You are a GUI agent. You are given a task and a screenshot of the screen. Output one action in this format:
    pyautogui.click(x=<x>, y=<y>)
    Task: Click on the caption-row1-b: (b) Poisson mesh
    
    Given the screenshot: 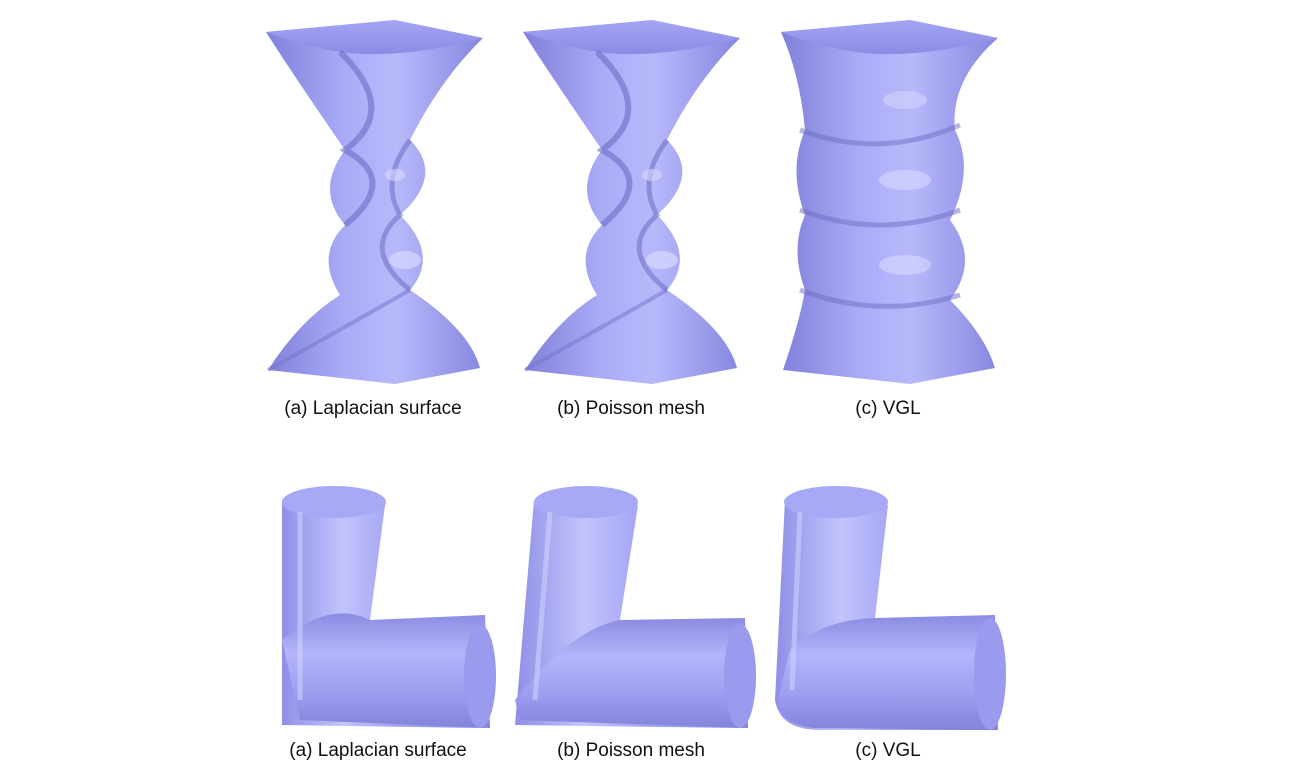 What is the action you would take?
    pyautogui.click(x=631, y=408)
    